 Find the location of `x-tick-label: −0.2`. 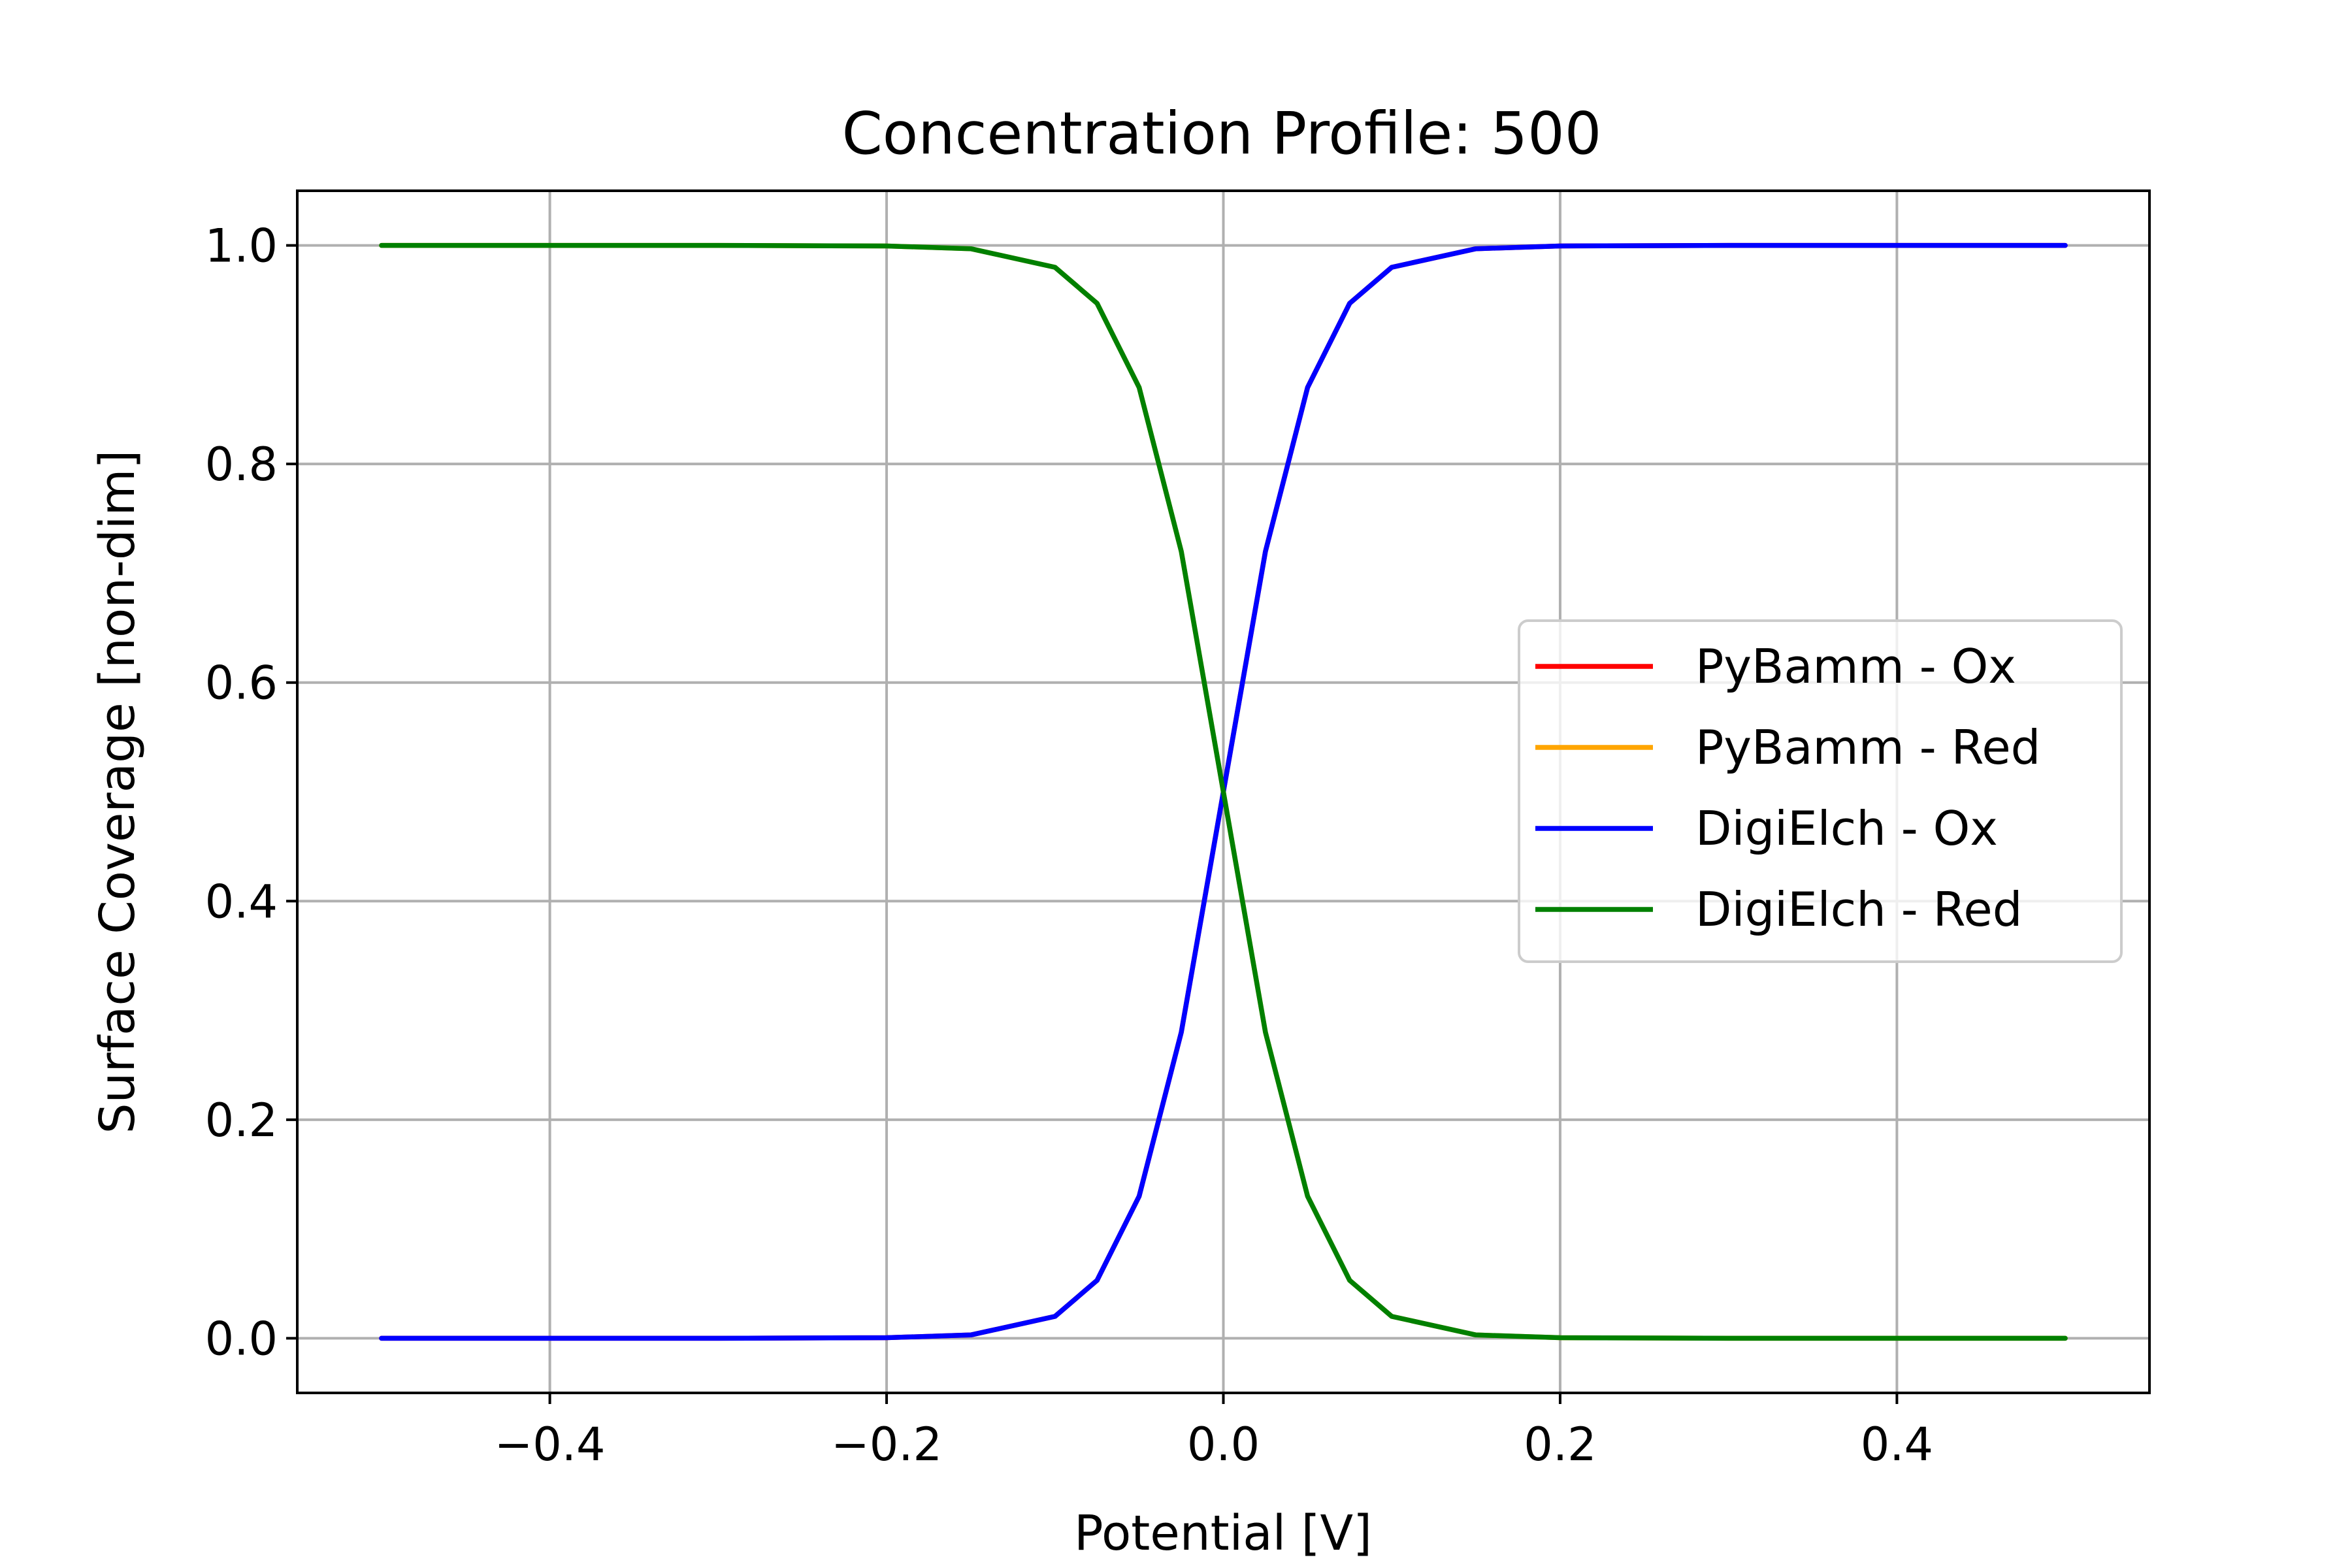

x-tick-label: −0.2 is located at coordinates (886, 1444).